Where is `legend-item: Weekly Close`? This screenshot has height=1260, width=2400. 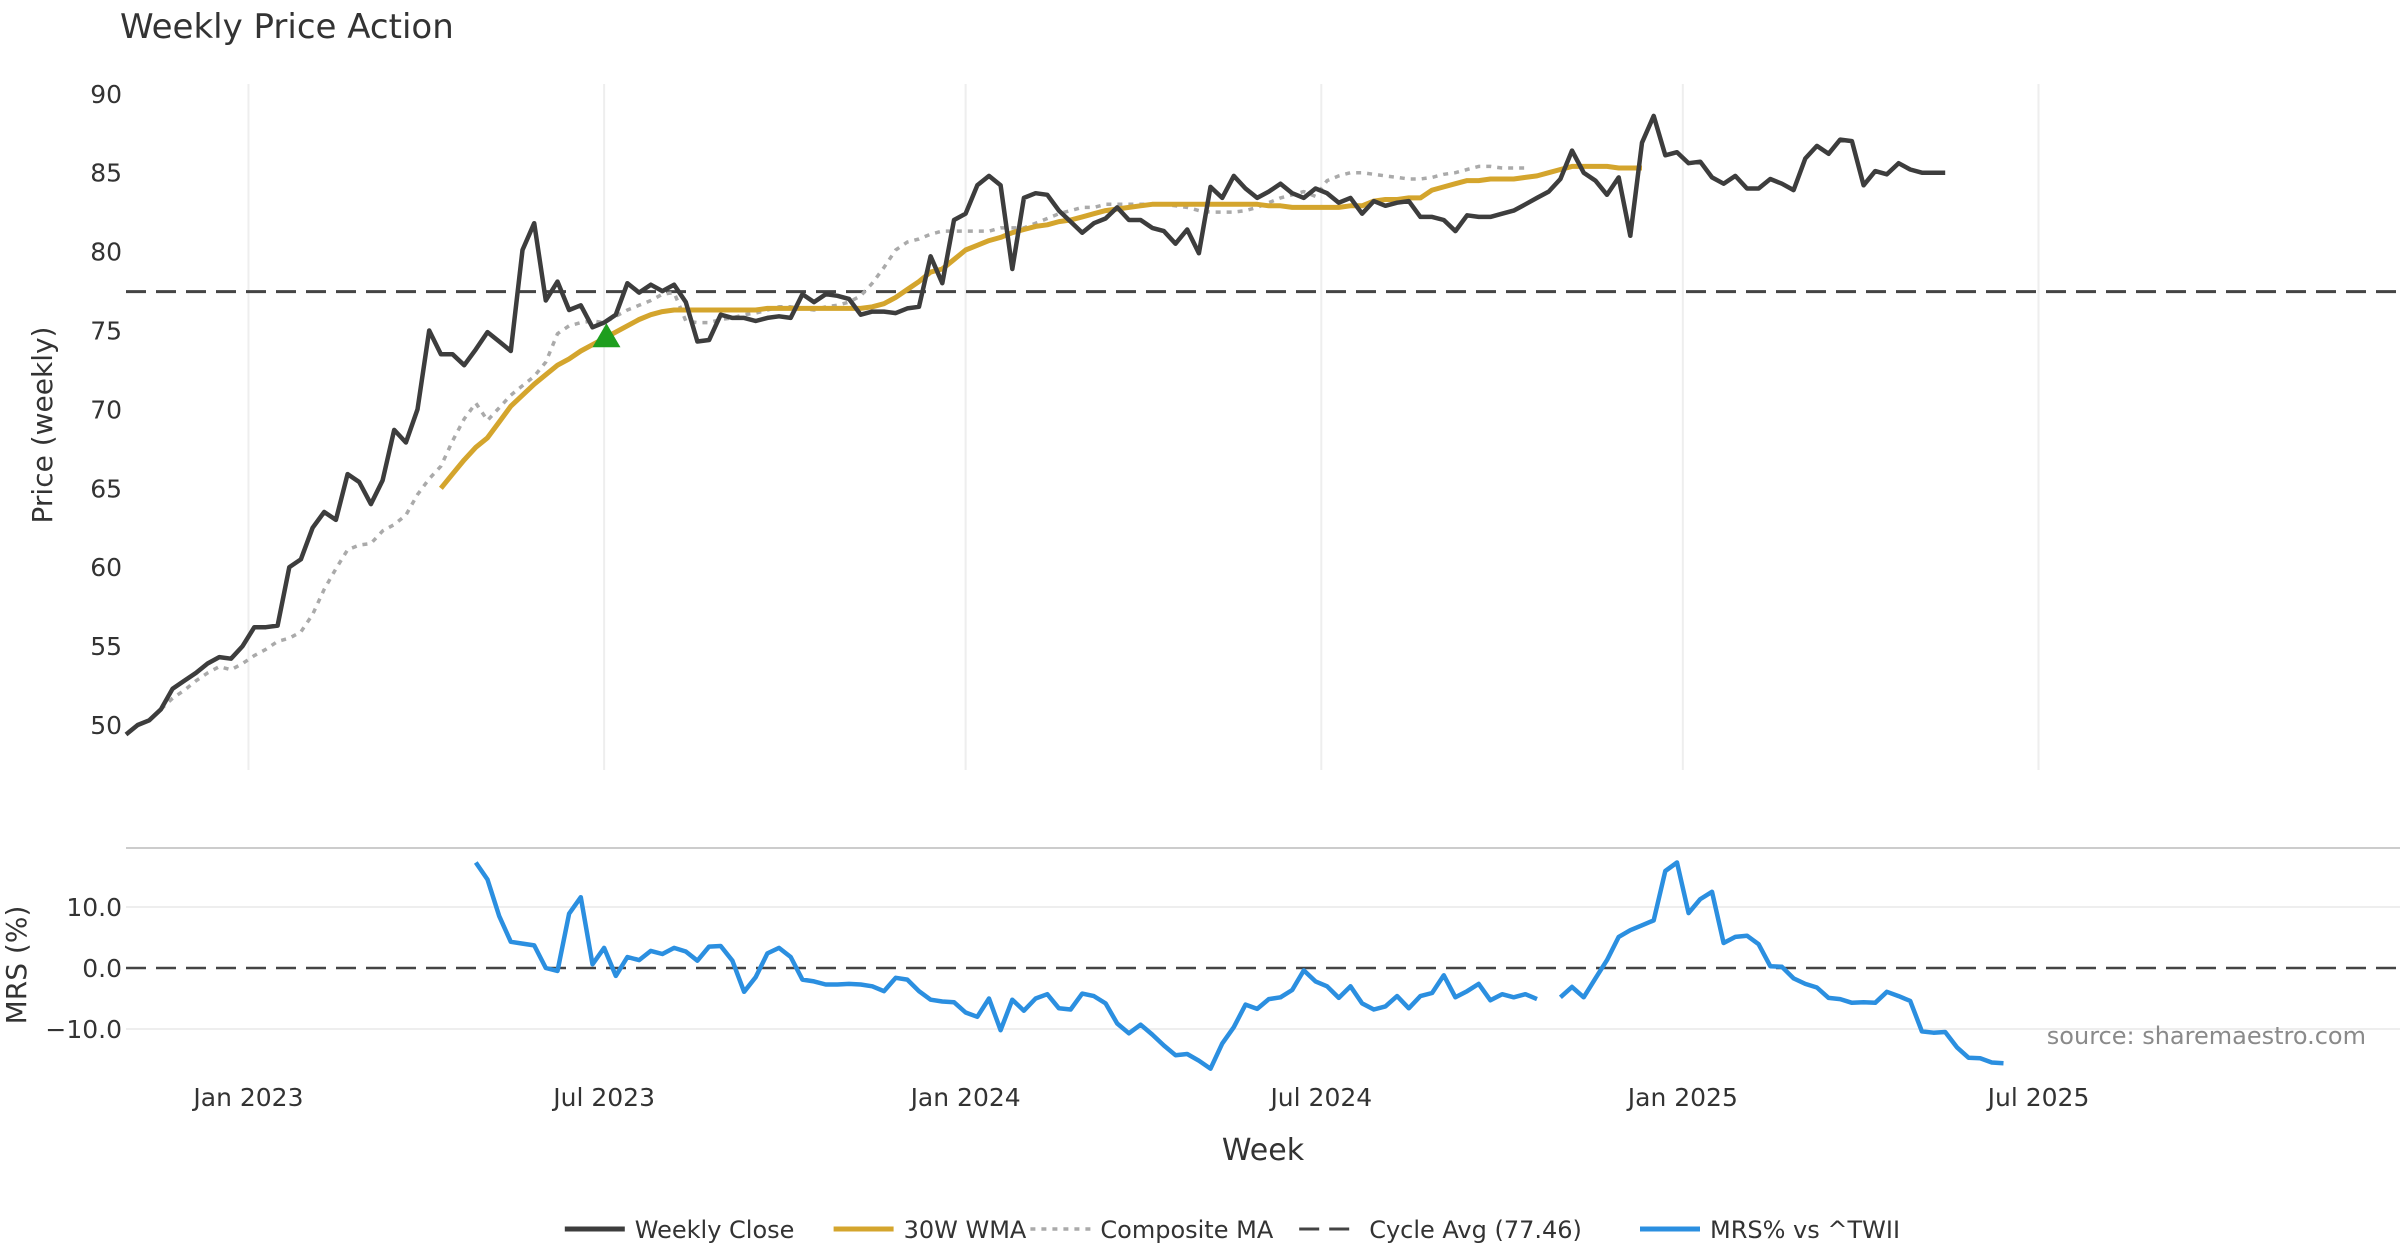 legend-item: Weekly Close is located at coordinates (679, 1230).